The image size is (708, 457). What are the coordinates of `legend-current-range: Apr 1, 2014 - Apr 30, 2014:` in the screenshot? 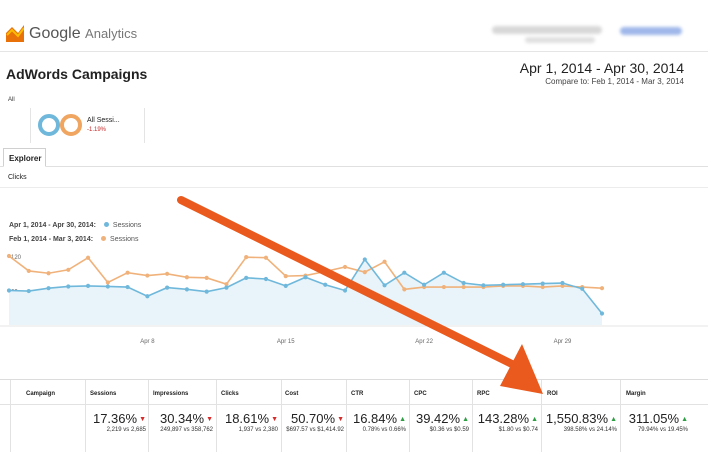 It's located at (52, 225).